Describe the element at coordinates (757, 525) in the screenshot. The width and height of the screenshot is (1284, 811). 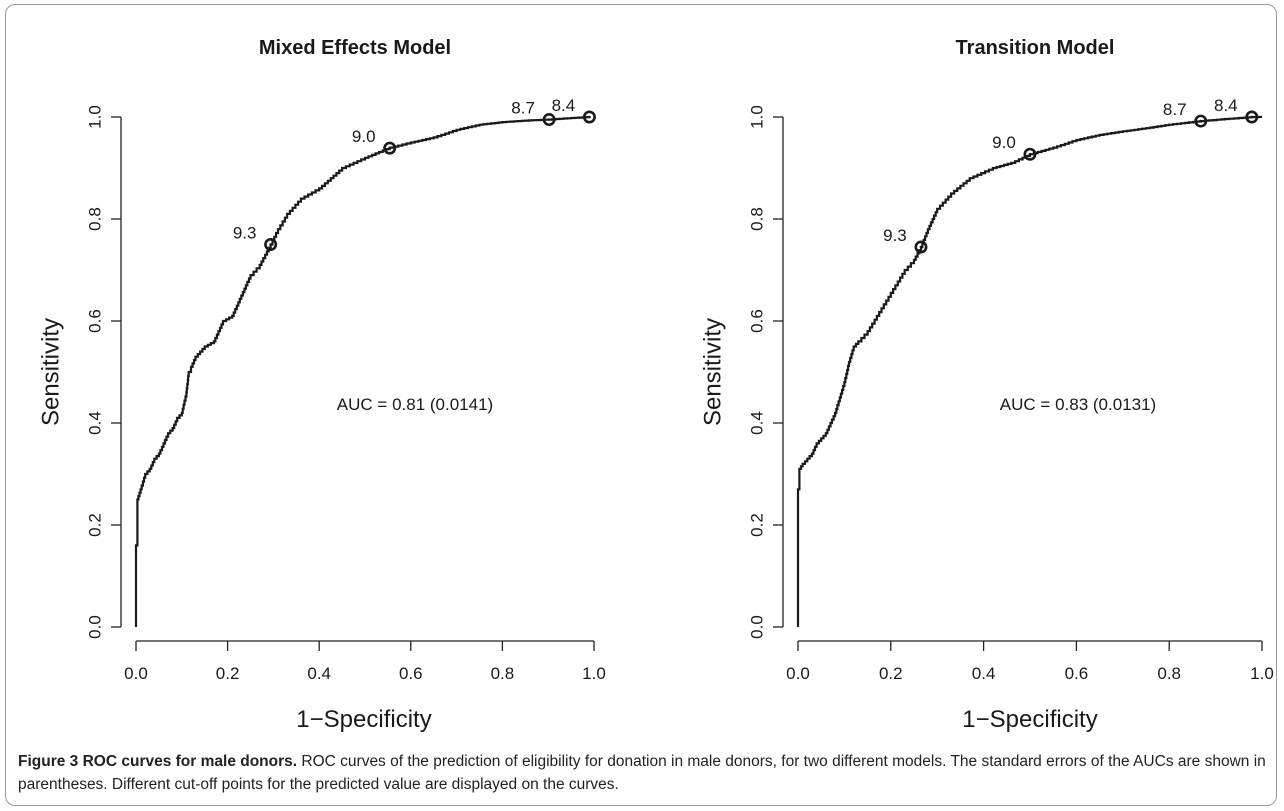
I see `transition-y-tick-label: 0.2` at that location.